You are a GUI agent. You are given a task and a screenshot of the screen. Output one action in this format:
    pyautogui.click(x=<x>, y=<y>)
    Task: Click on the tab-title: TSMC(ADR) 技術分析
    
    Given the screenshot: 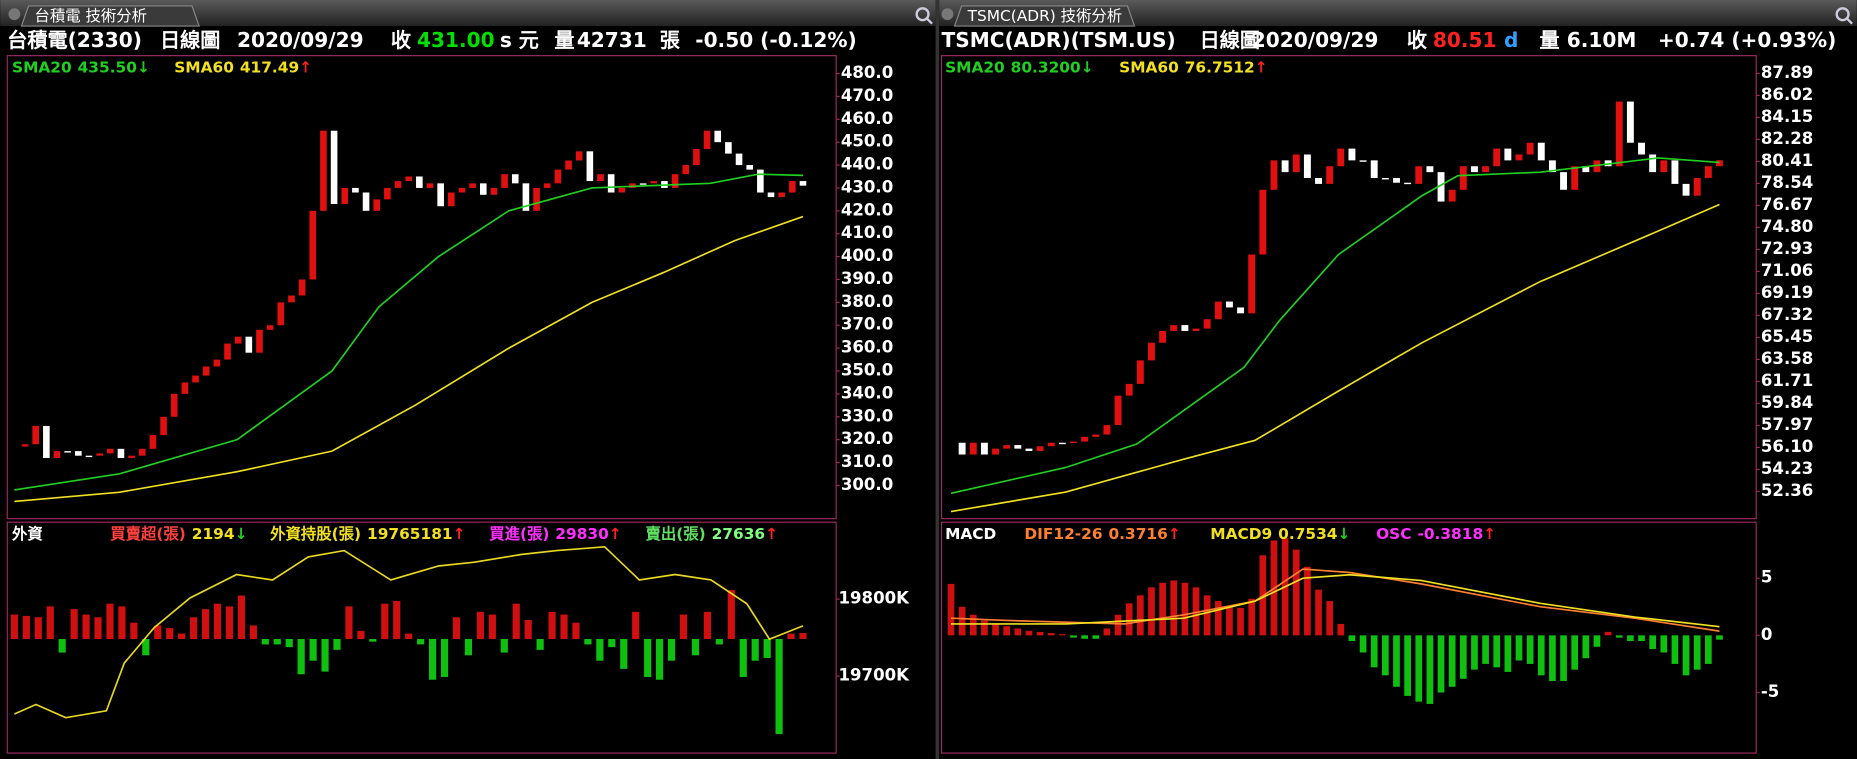 What is the action you would take?
    pyautogui.click(x=1045, y=16)
    